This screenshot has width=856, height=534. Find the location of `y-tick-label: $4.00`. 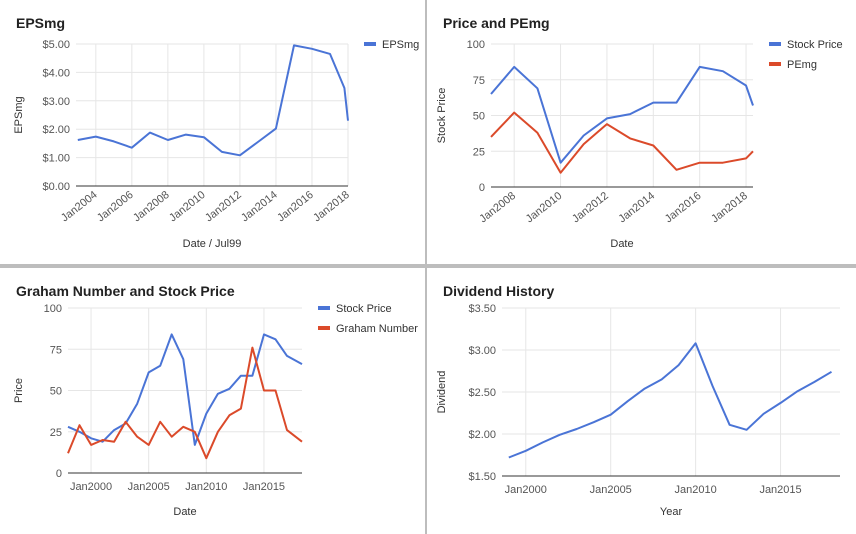

y-tick-label: $4.00 is located at coordinates (56, 73).